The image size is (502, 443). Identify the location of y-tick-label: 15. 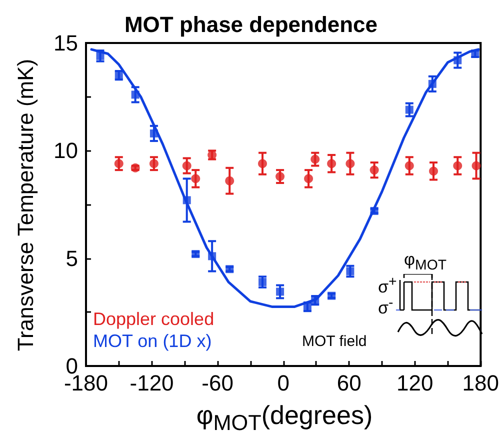
(66, 43).